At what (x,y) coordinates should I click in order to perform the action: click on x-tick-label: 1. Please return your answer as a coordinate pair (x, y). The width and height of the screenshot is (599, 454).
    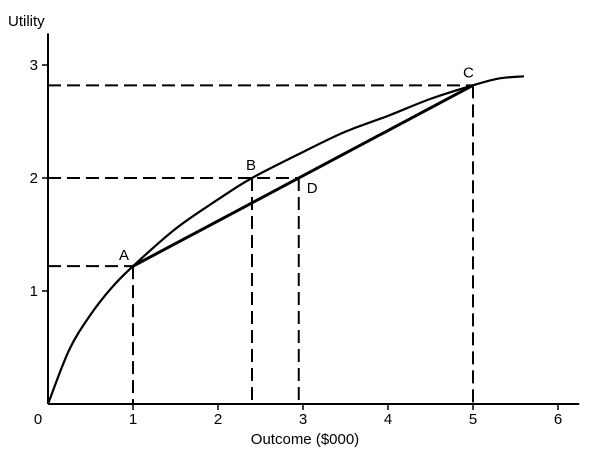
    Looking at the image, I should click on (133, 419).